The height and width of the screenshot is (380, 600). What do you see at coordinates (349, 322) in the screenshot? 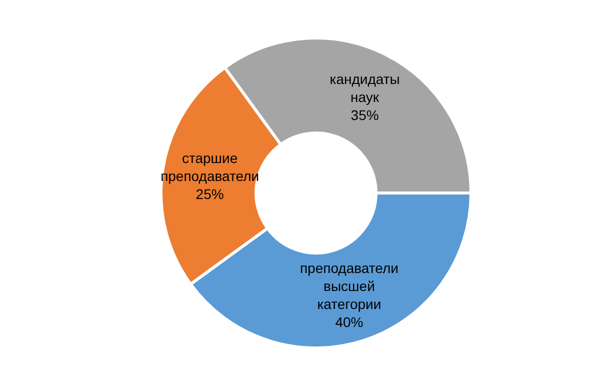
I see `data-label: 40%` at bounding box center [349, 322].